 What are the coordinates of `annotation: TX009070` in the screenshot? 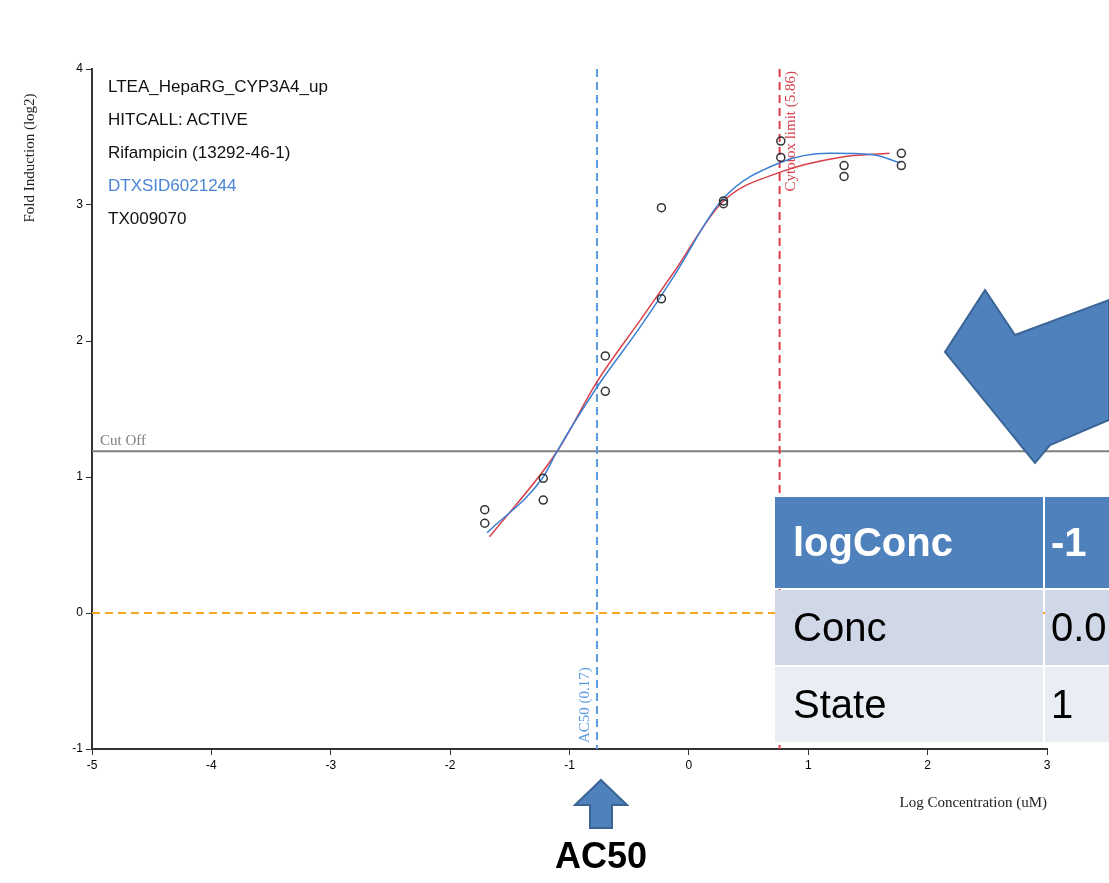 It's located at (148, 219).